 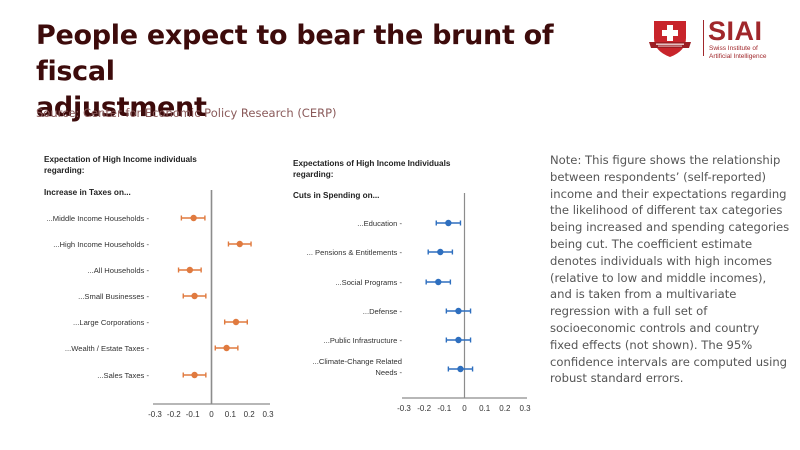 I want to click on taxes-x-tick-label: -0.1, so click(x=193, y=414).